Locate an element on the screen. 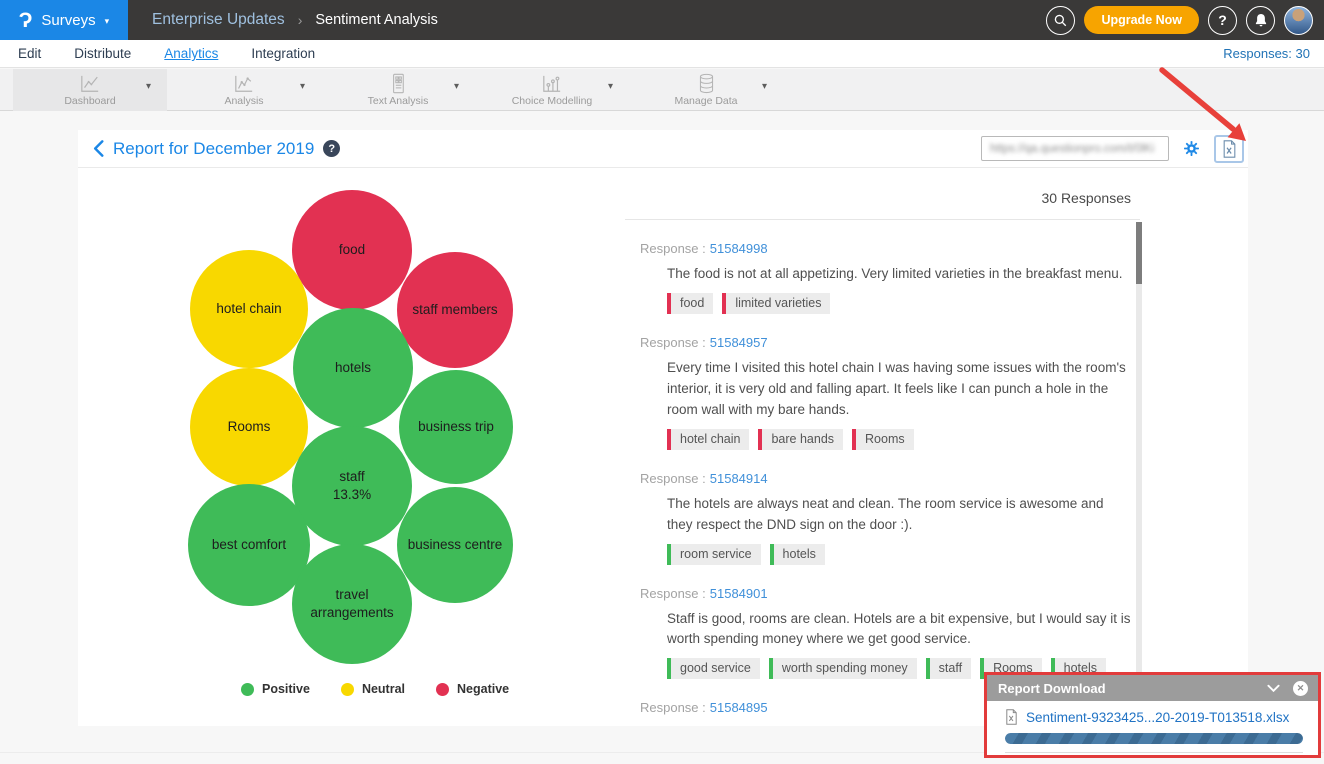 Image resolution: width=1324 pixels, height=764 pixels. sentiment-tag-food: food is located at coordinates (690, 303).